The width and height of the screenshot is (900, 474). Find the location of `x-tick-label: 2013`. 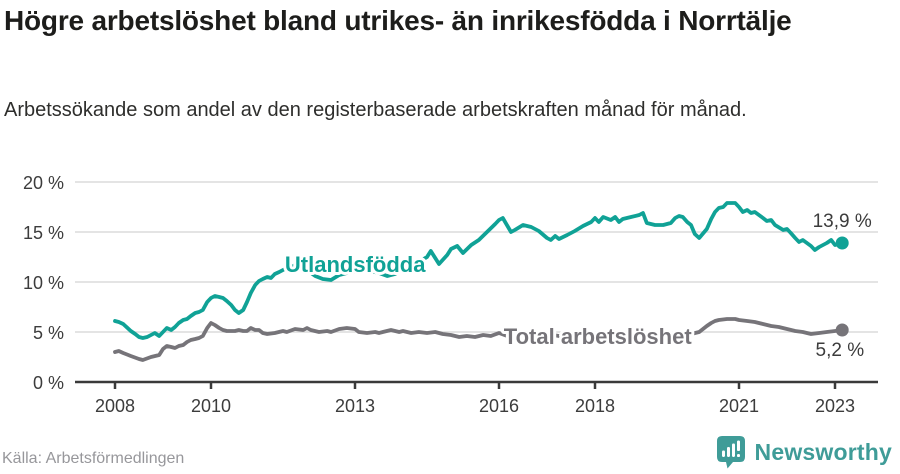

x-tick-label: 2013 is located at coordinates (355, 406).